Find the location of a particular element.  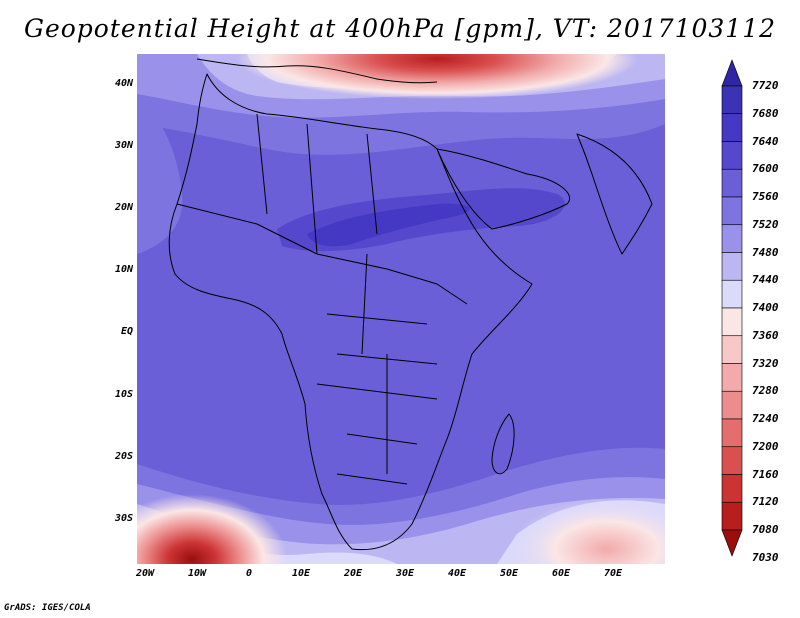

lon-label: 20E is located at coordinates (353, 573).